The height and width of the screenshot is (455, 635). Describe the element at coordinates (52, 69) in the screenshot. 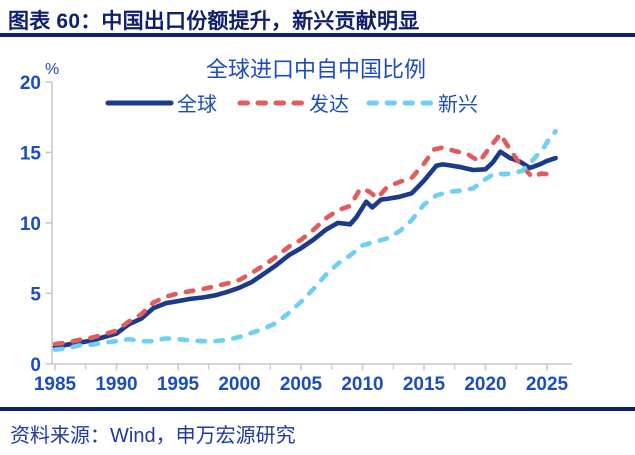

I see `y-axis-unit-label: %` at that location.